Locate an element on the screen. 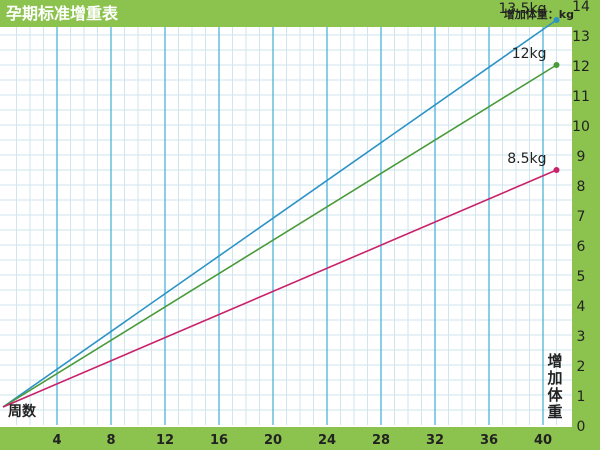  y-tick-label: 11 is located at coordinates (581, 97).